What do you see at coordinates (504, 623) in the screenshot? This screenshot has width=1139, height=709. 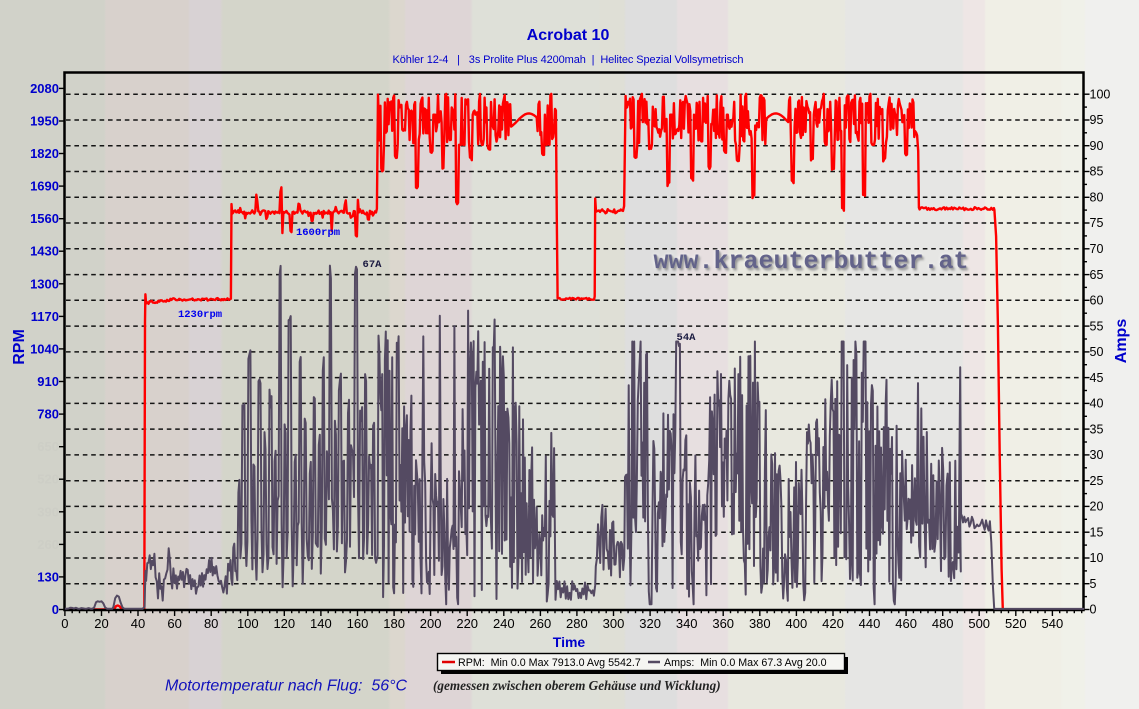 I see `svg-text: 240` at bounding box center [504, 623].